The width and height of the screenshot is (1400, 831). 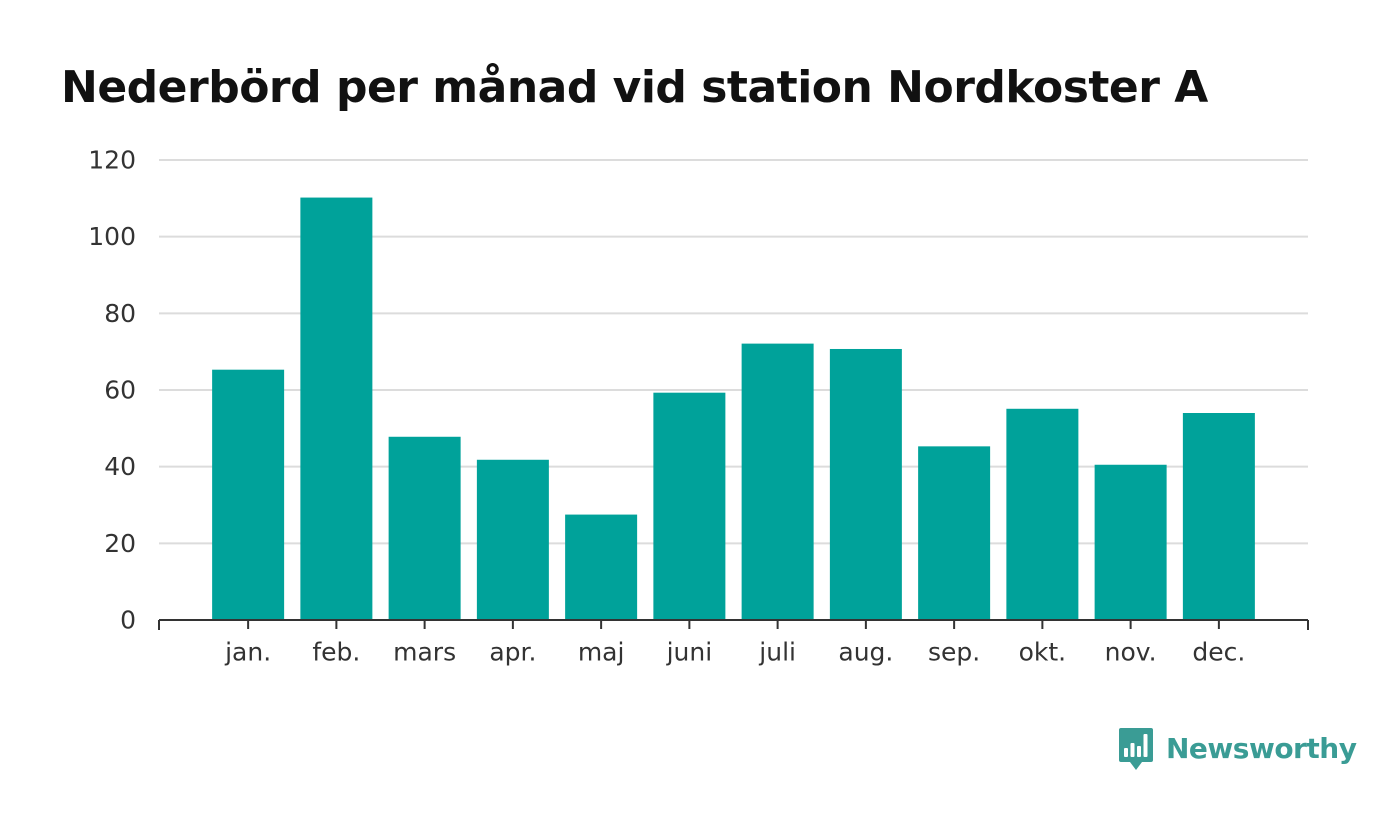 I want to click on x-tick-label: nov., so click(x=1131, y=652).